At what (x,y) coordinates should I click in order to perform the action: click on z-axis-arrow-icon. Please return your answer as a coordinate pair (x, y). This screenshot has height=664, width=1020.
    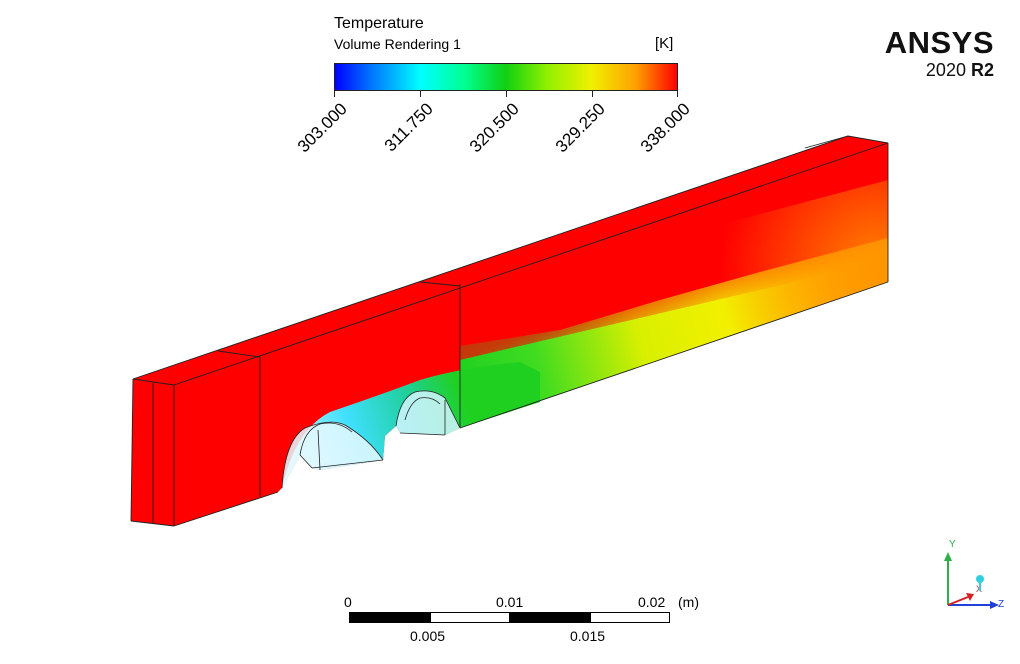
    Looking at the image, I should click on (994, 605).